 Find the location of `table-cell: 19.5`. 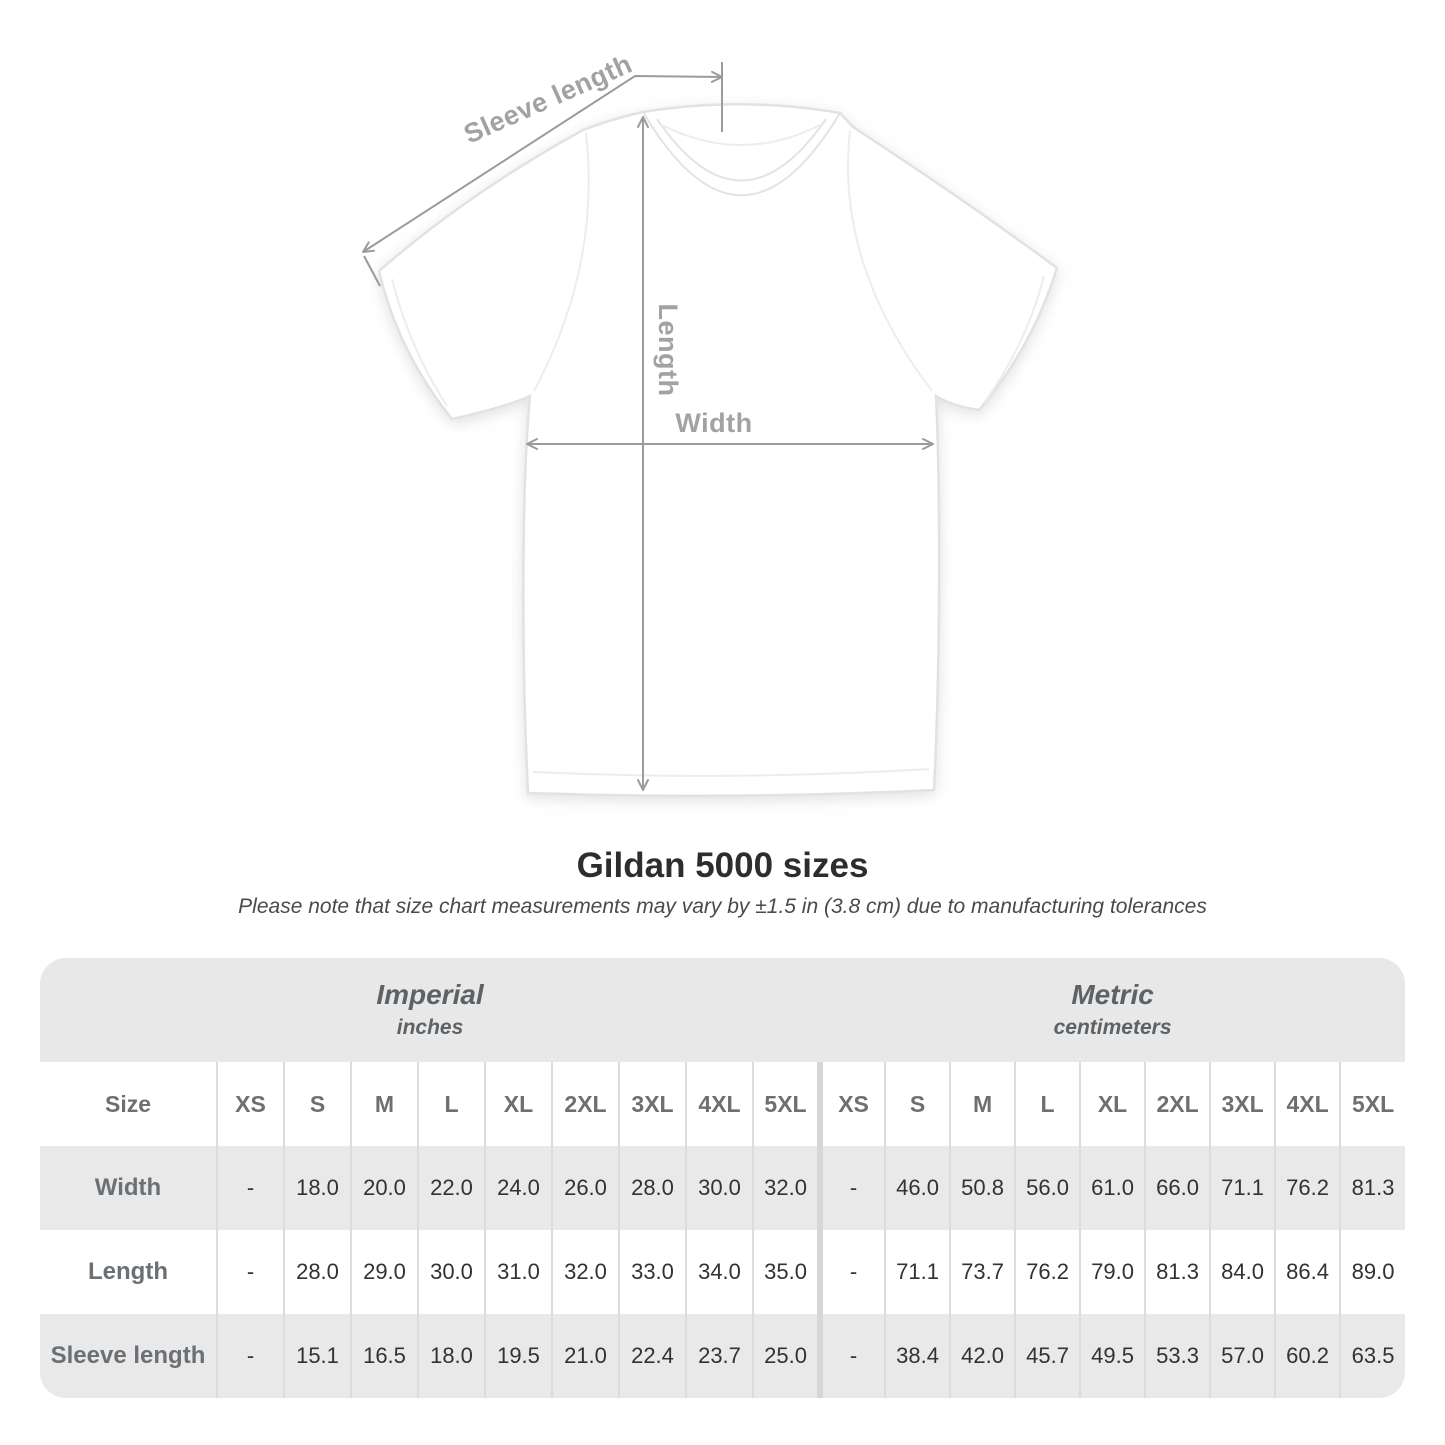

table-cell: 19.5 is located at coordinates (519, 1356).